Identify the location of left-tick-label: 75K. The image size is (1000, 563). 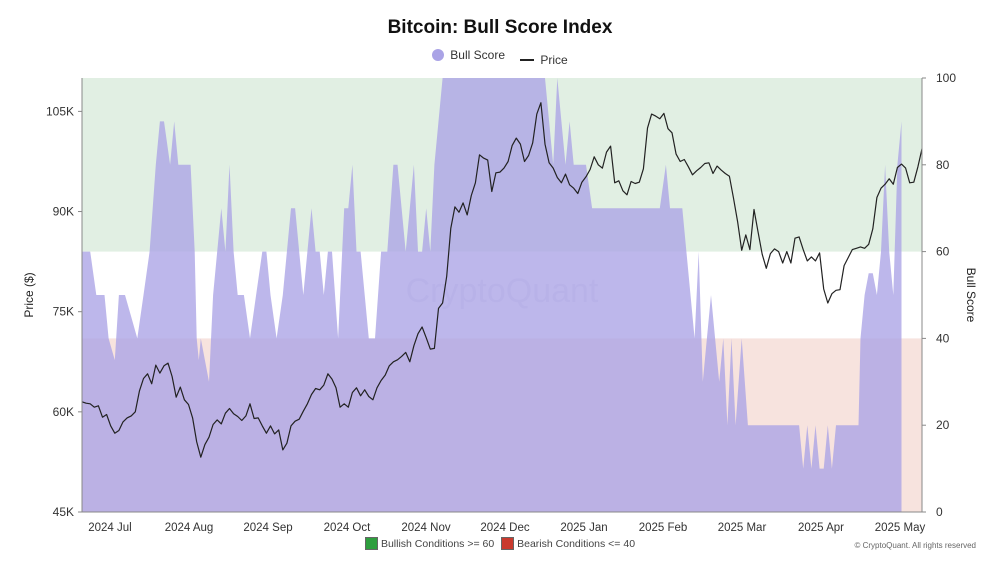
(63, 312).